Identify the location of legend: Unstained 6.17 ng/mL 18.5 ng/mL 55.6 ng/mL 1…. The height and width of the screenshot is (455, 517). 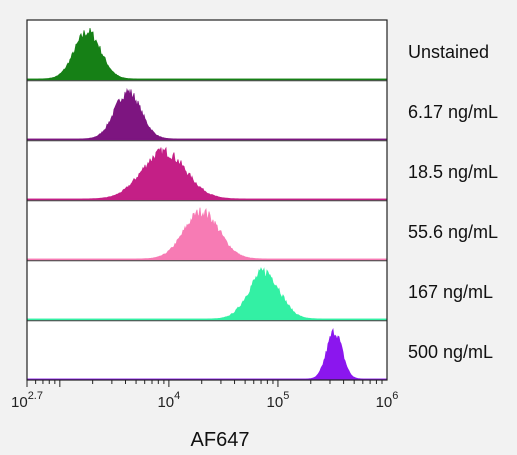
(453, 202).